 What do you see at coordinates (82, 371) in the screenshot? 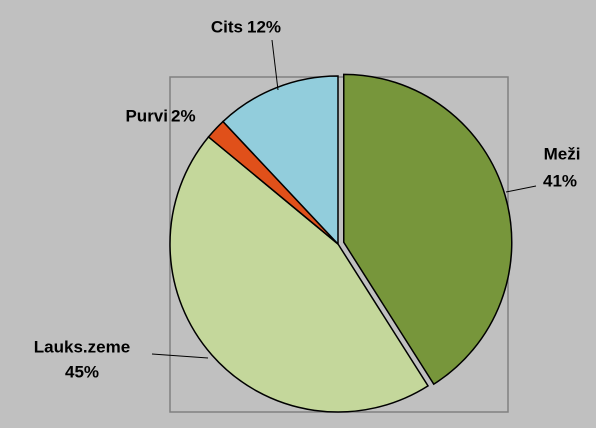
I see `value-label: 45%` at bounding box center [82, 371].